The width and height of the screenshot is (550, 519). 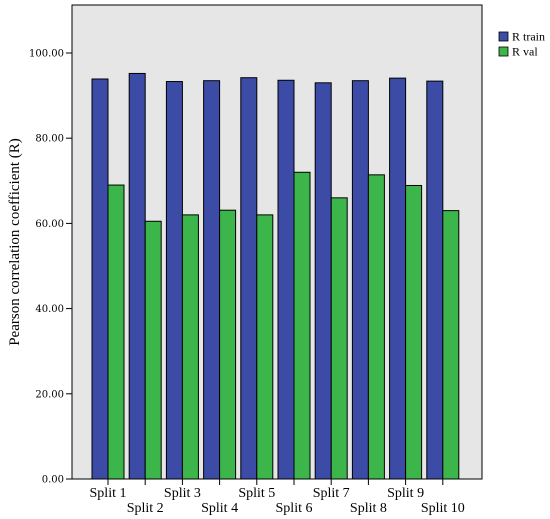 What do you see at coordinates (15, 242) in the screenshot?
I see `y-axis-title: Pearson correlation coefficient (R)` at bounding box center [15, 242].